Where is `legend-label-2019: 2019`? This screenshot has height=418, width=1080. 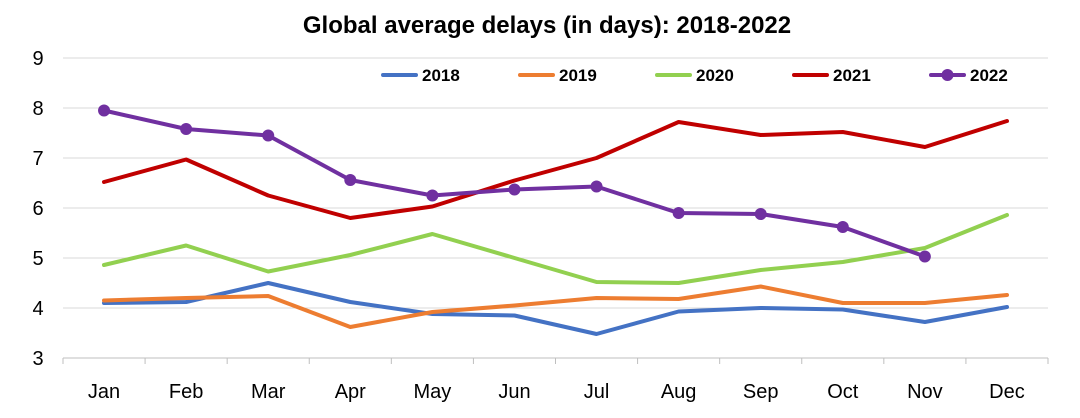
legend-label-2019: 2019 is located at coordinates (578, 75).